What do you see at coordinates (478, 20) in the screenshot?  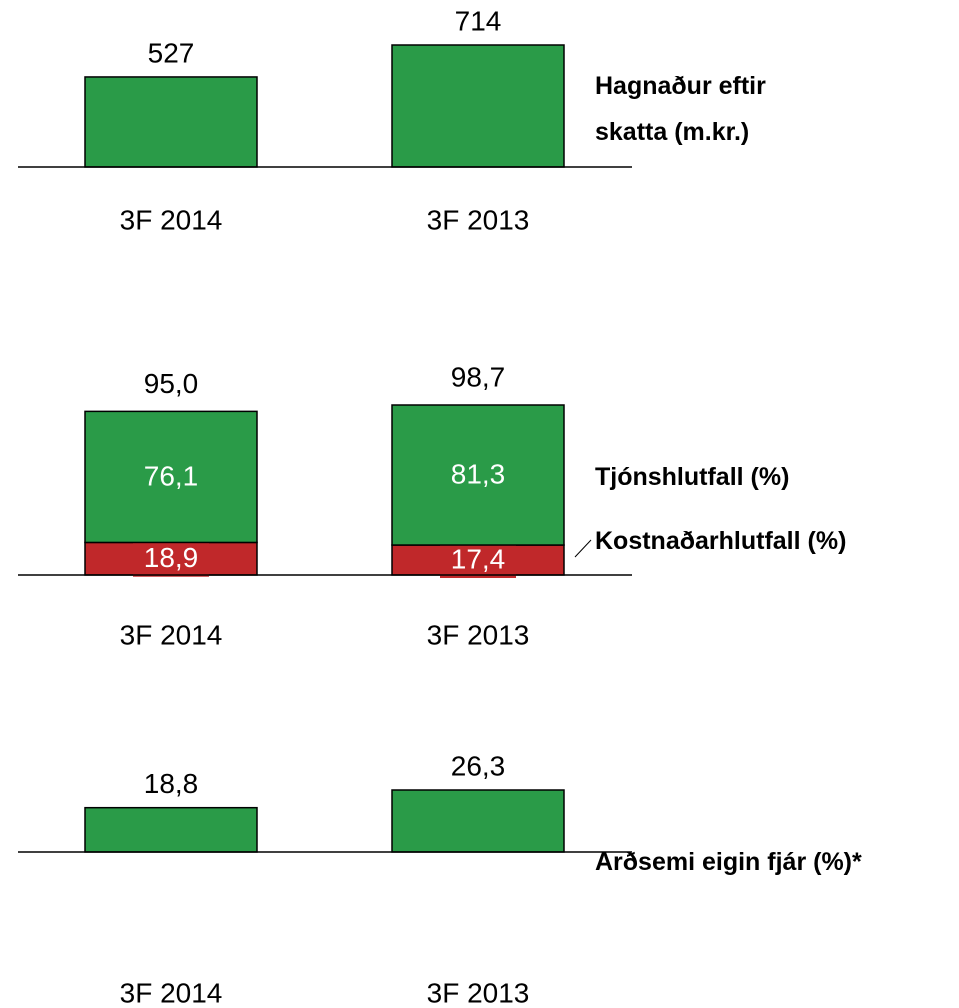 I see `value-label: 714` at bounding box center [478, 20].